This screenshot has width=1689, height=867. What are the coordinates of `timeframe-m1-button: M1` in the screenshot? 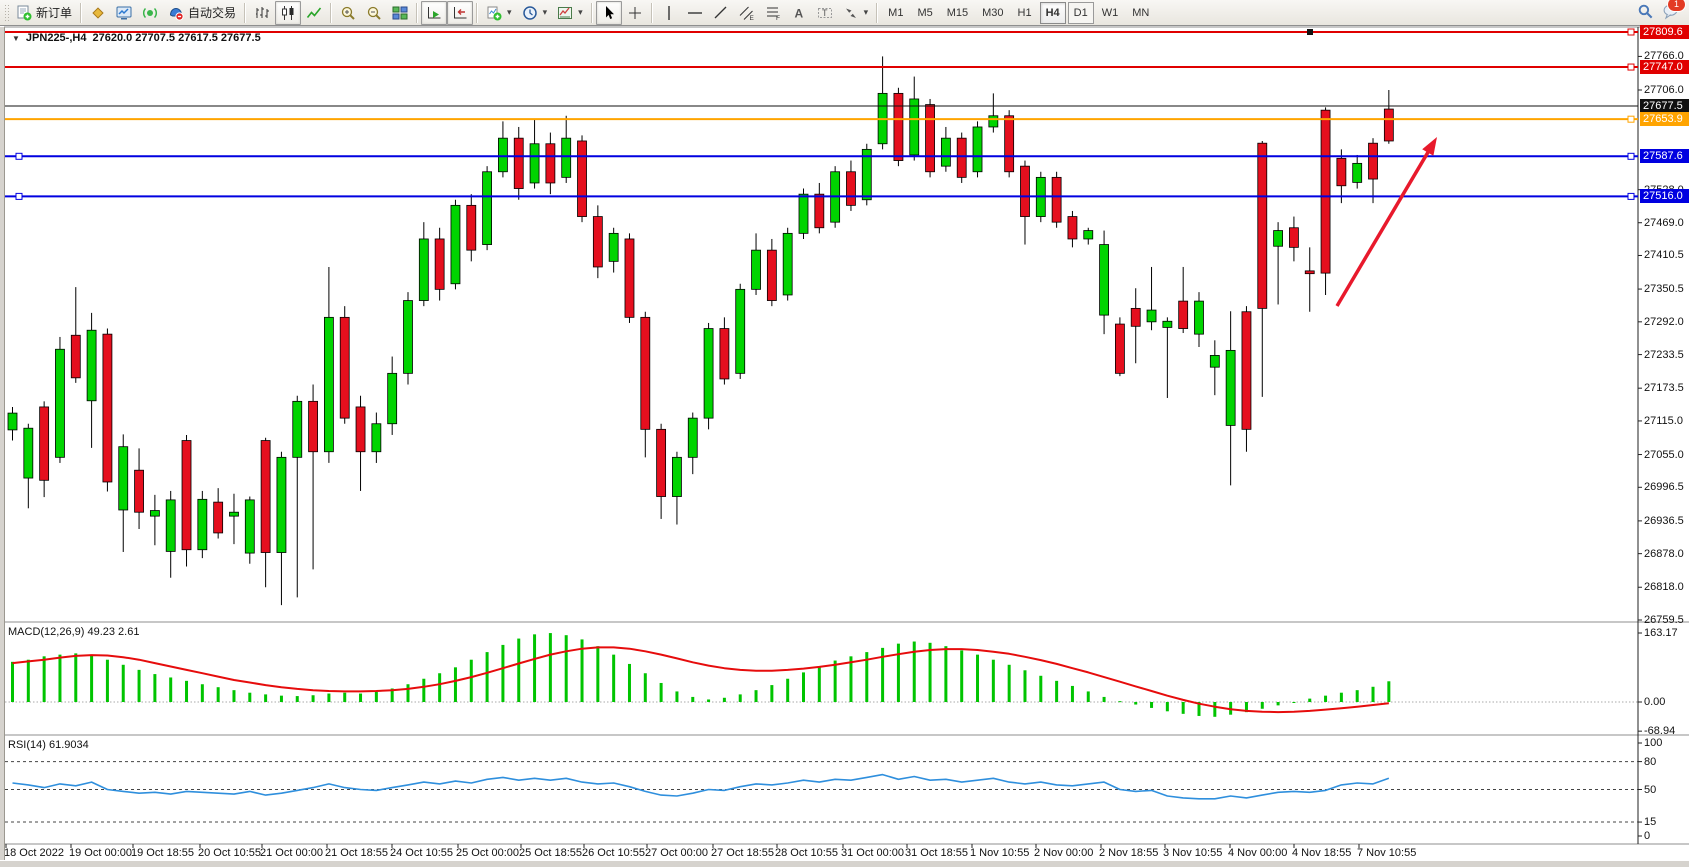 It's located at (896, 12).